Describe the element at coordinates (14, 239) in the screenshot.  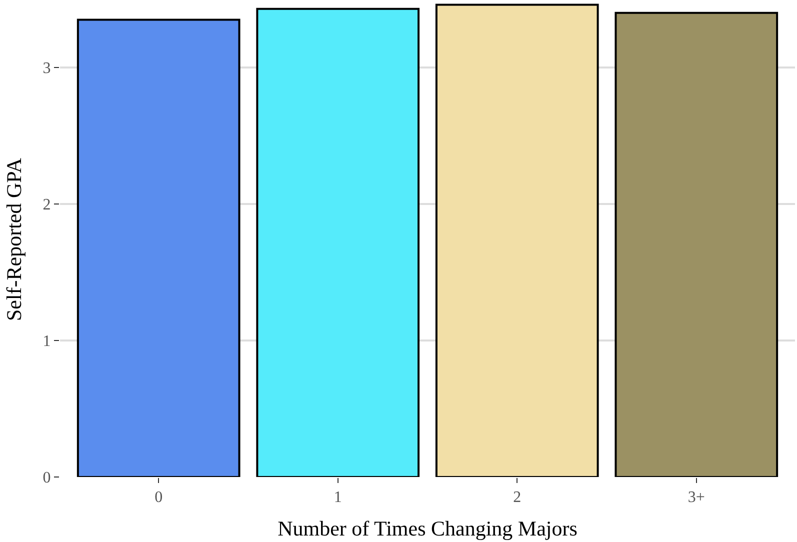
I see `y-axis-title: Self-Reported GPA` at that location.